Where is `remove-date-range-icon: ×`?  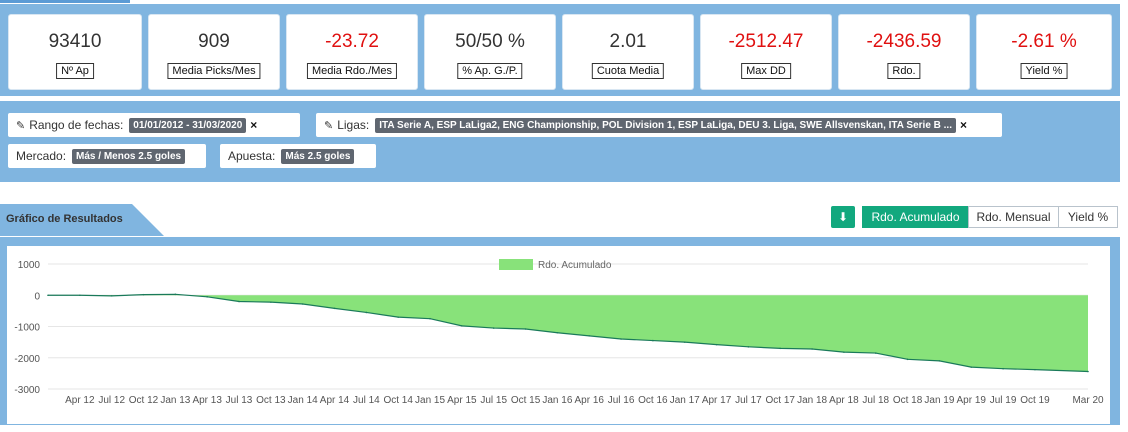
remove-date-range-icon: × is located at coordinates (254, 125).